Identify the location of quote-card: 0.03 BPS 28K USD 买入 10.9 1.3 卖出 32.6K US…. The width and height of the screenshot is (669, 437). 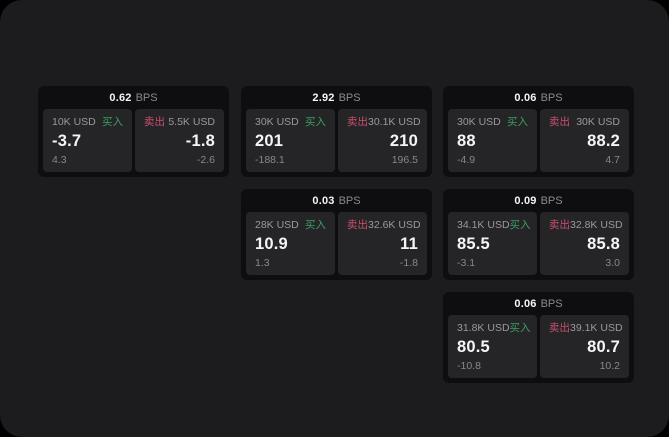
(336, 234).